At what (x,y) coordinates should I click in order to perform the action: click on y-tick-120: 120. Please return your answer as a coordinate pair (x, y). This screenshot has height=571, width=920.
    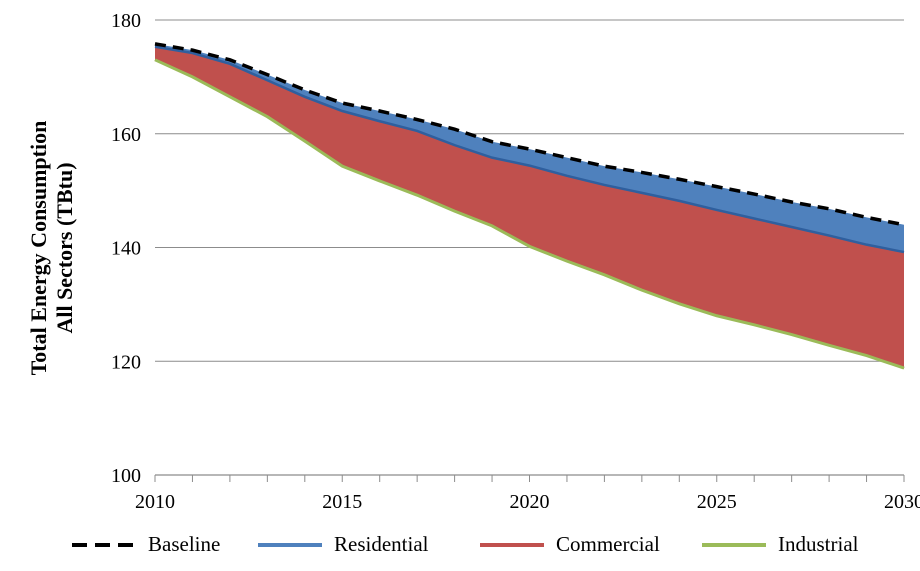
    Looking at the image, I should click on (126, 362).